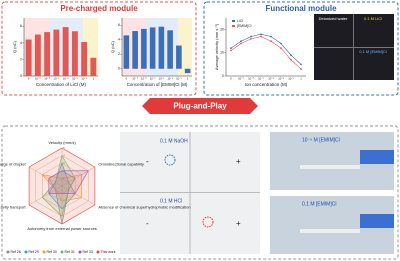 Image resolution: width=400 pixels, height=261 pixels. What do you see at coordinates (62, 228) in the screenshot?
I see `axis-label: Autonomy from external power sources` at bounding box center [62, 228].